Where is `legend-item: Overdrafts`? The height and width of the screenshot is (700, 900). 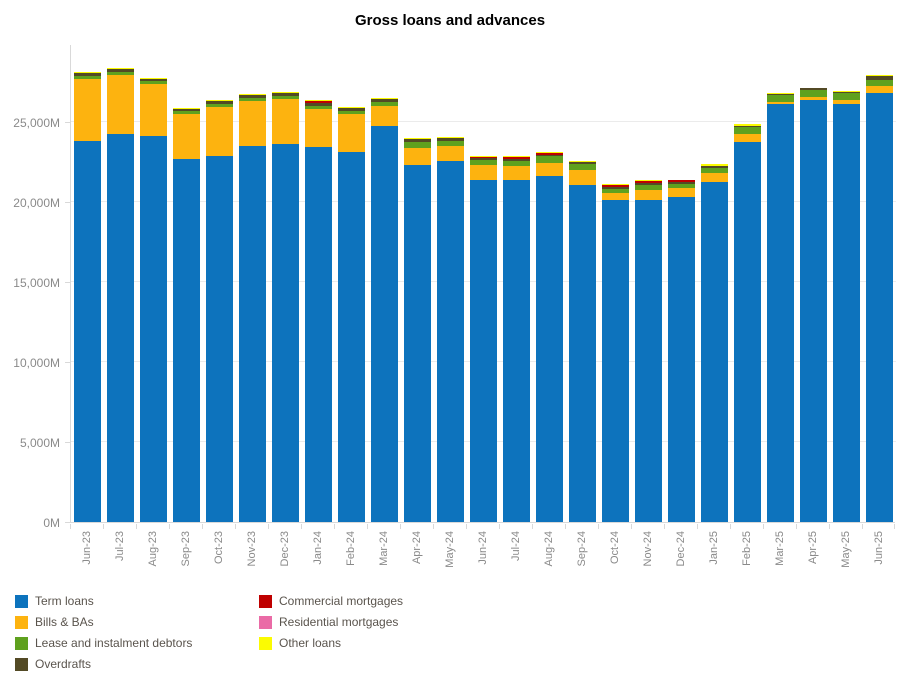
legend-item: Overdrafts is located at coordinates (120, 664).